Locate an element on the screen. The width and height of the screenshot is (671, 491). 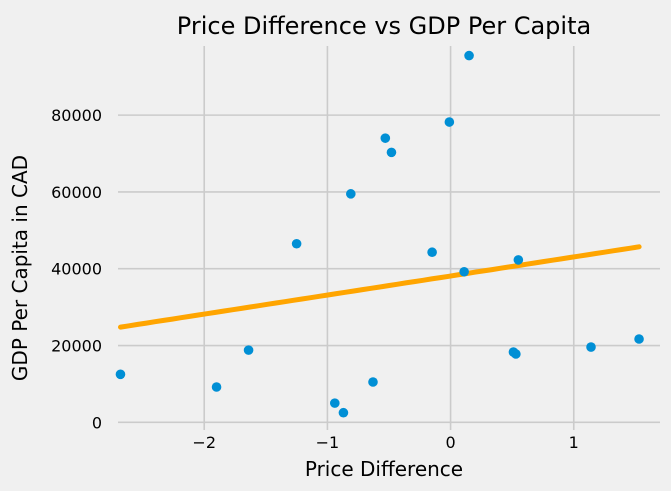
y-tick-label: 80000 is located at coordinates (76, 115).